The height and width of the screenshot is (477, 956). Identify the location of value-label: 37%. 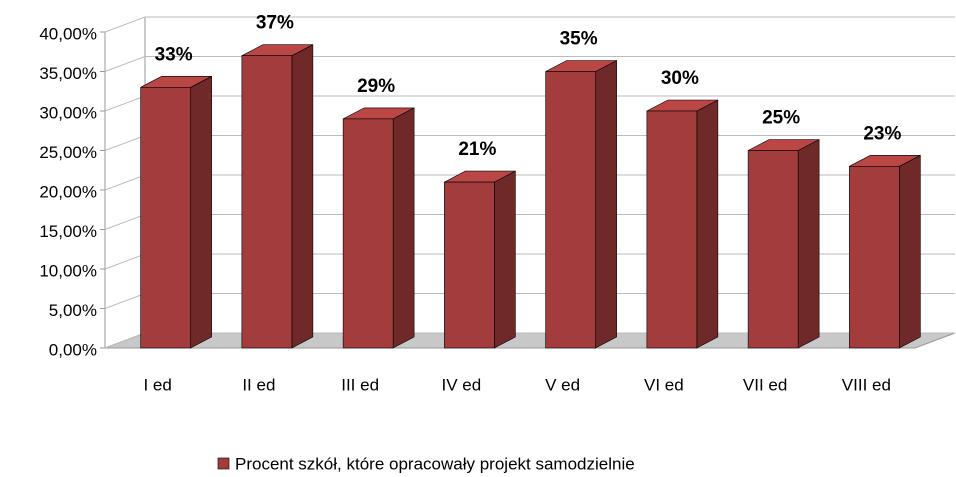
(275, 23).